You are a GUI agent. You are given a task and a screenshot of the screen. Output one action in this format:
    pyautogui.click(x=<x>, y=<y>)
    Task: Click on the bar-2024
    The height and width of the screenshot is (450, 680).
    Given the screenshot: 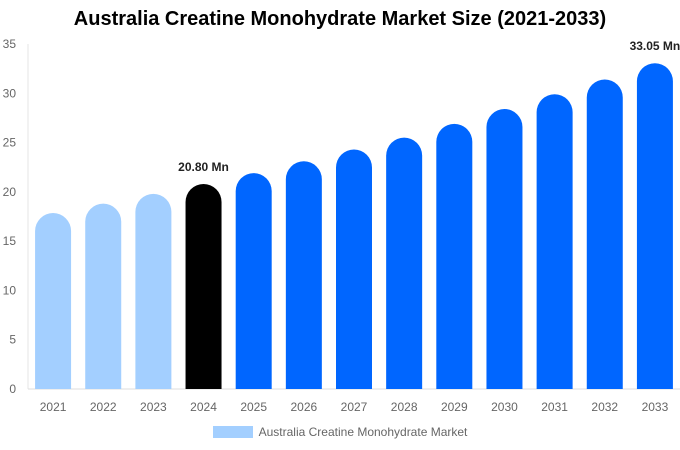 What is the action you would take?
    pyautogui.click(x=203, y=286)
    